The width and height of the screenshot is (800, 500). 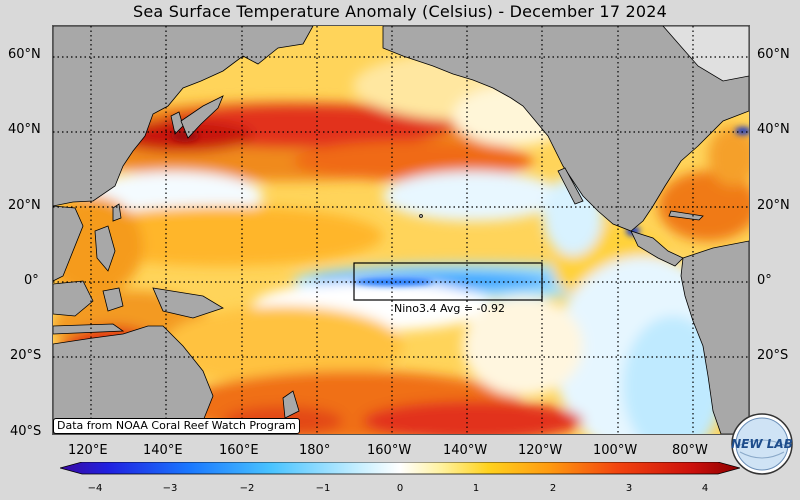 I want to click on colorbar-tick: −4, so click(x=95, y=488).